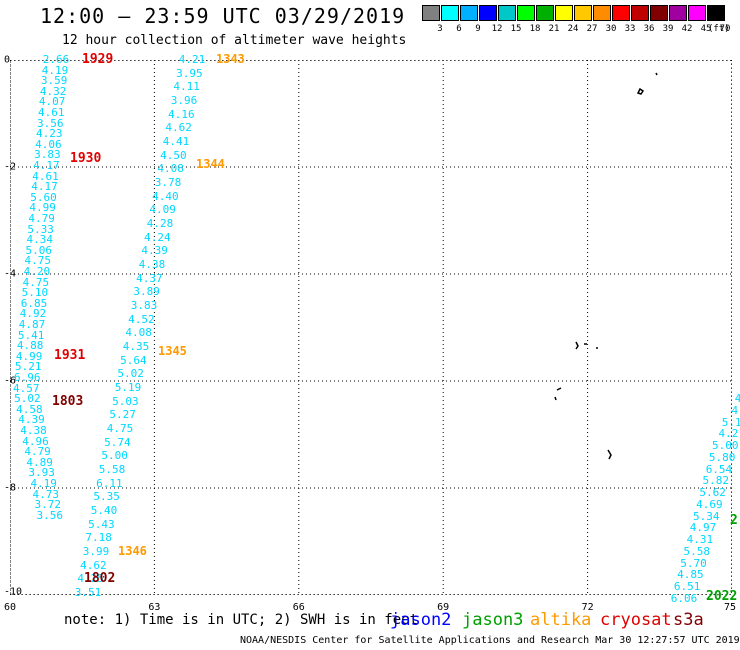 This screenshot has height=650, width=740. Describe the element at coordinates (39, 240) in the screenshot. I see `wave-height-label: 4.34` at that location.